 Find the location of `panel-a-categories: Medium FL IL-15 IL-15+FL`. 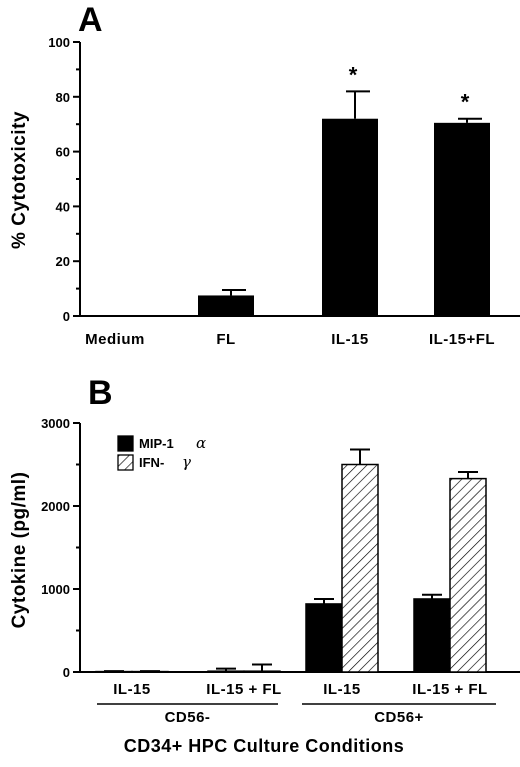

panel-a-categories: Medium FL IL-15 IL-15+FL is located at coordinates (290, 339).